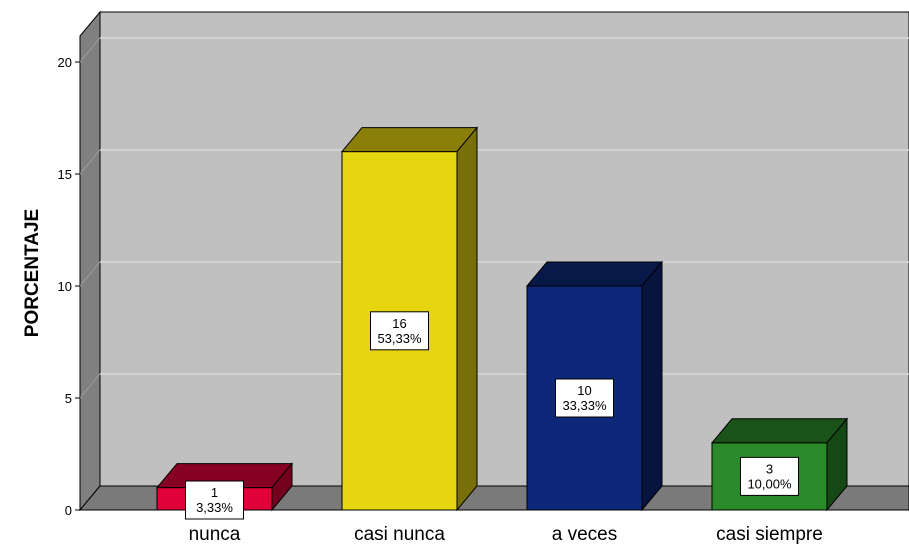  I want to click on bar-nunca: 13,33%, so click(224, 491).